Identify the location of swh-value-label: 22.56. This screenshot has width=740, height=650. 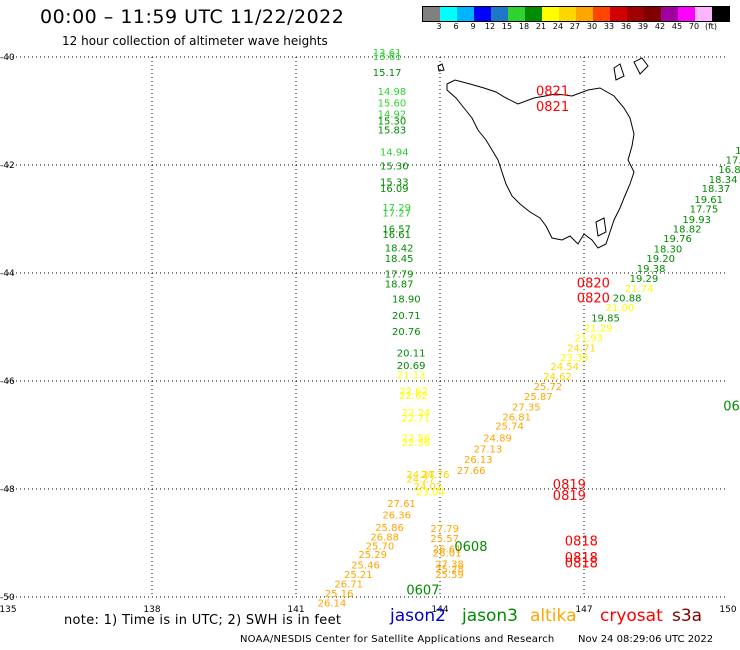
(416, 443).